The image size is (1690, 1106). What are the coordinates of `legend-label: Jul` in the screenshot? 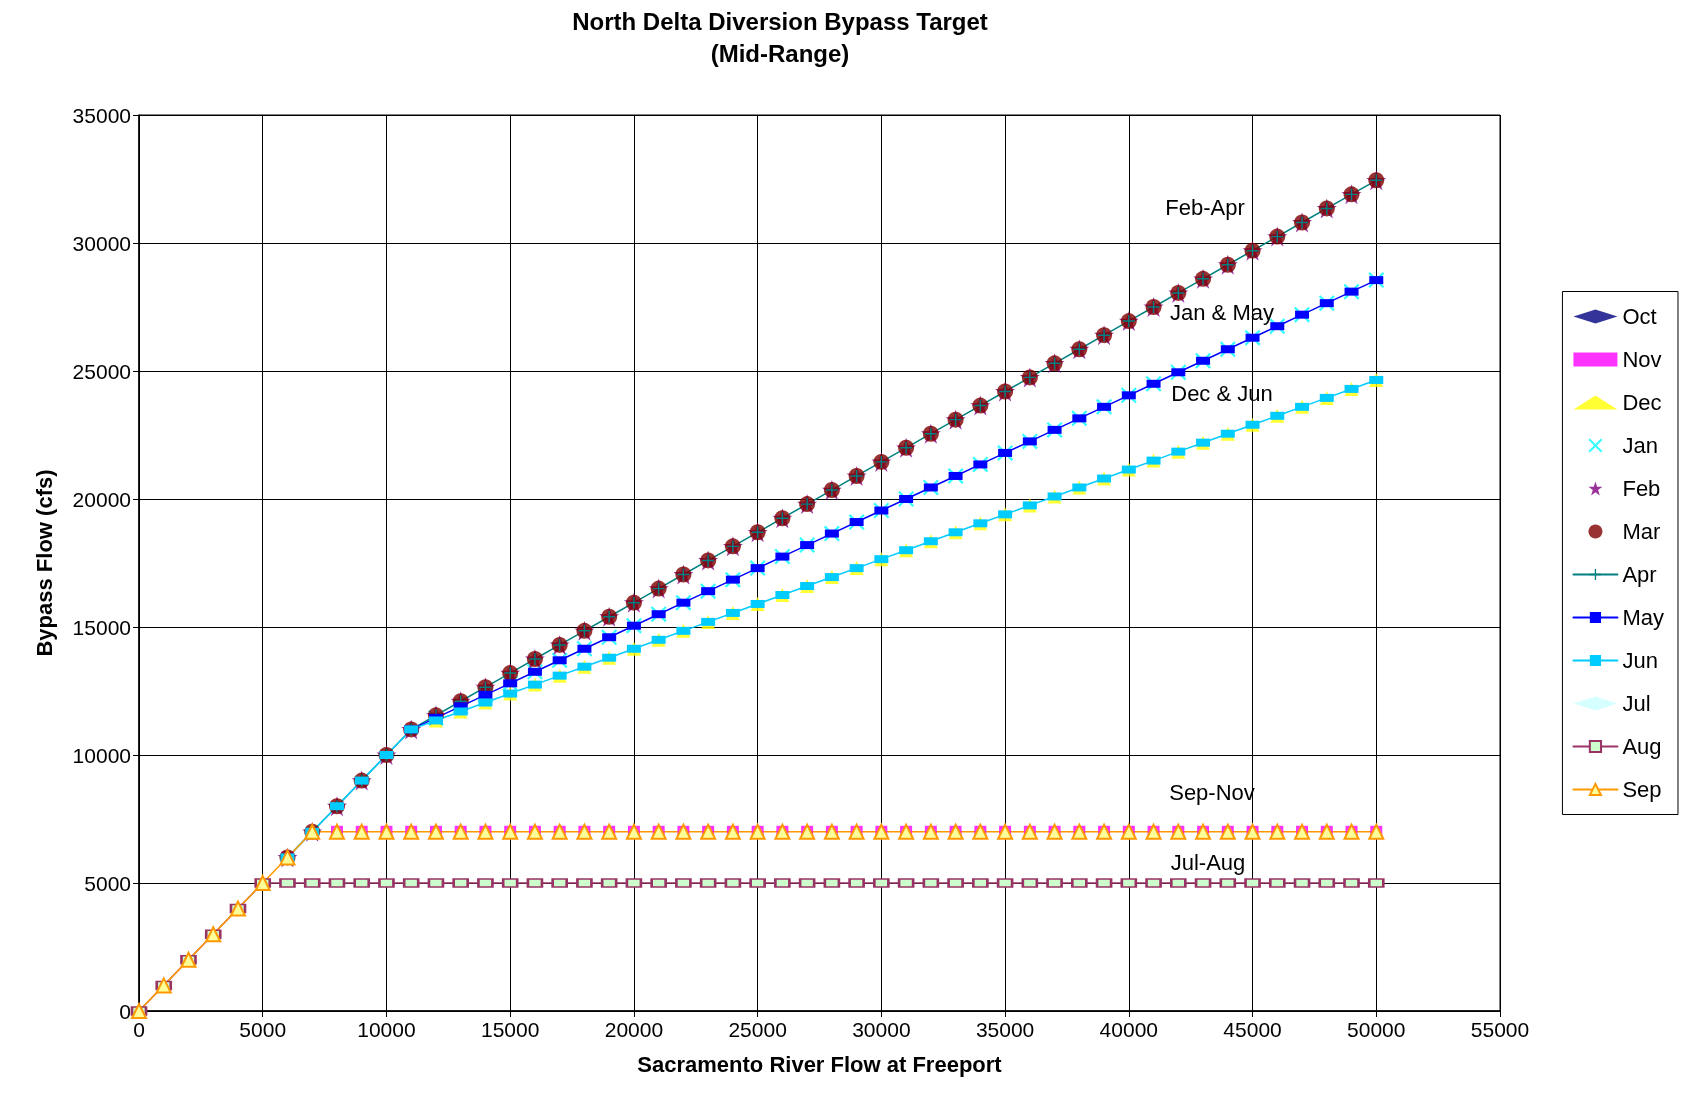 It's located at (1636, 703).